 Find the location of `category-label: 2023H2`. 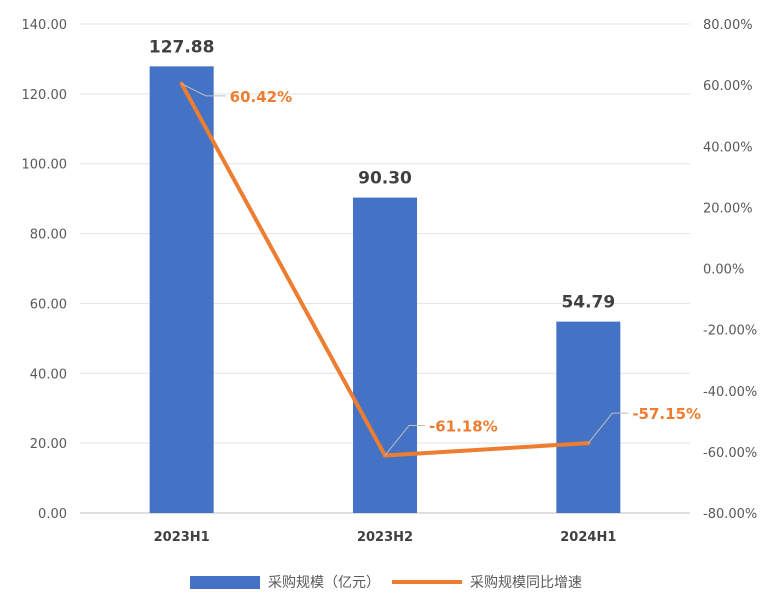

category-label: 2023H2 is located at coordinates (385, 537).